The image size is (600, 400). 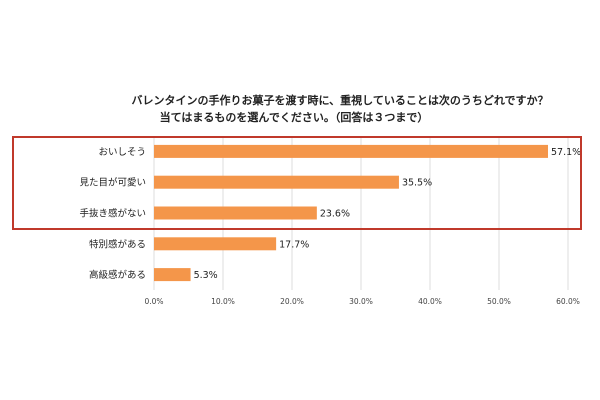 I want to click on value-label-2: 23.6%, so click(x=335, y=214).